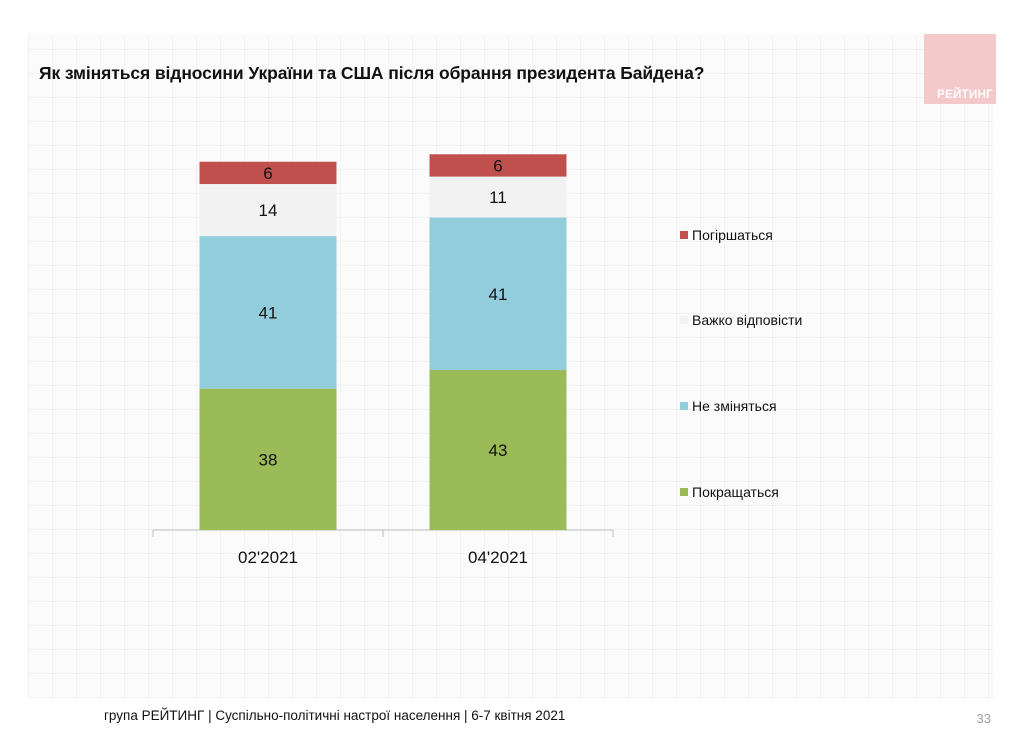 The height and width of the screenshot is (732, 1024). I want to click on legend-item: Покращаться, so click(729, 492).